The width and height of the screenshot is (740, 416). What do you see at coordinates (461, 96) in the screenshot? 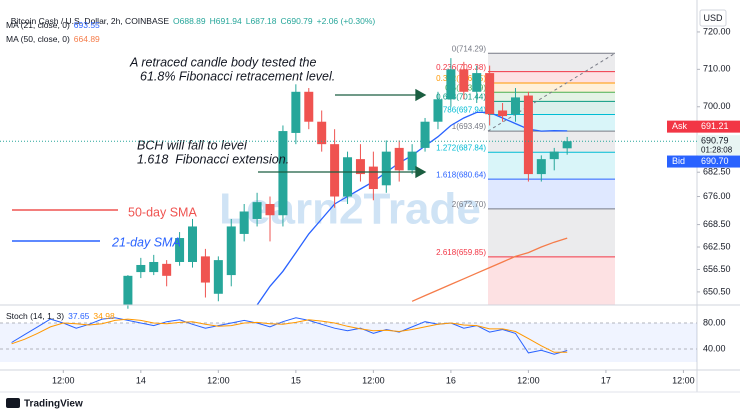
I see `fib-label: 0.618(701.44)` at bounding box center [461, 96].